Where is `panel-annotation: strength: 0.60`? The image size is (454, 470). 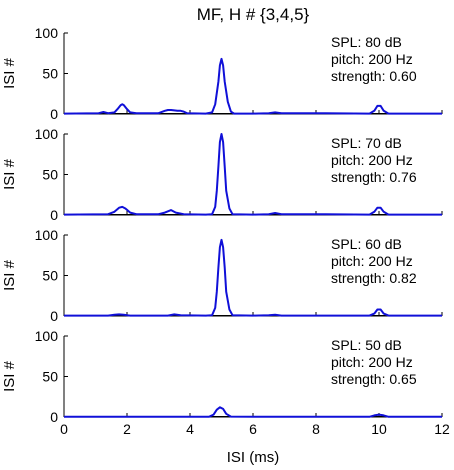
panel-annotation: strength: 0.60 is located at coordinates (374, 76).